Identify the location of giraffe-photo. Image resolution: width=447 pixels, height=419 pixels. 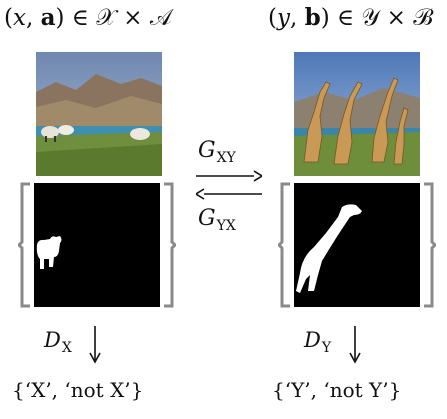
(357, 114).